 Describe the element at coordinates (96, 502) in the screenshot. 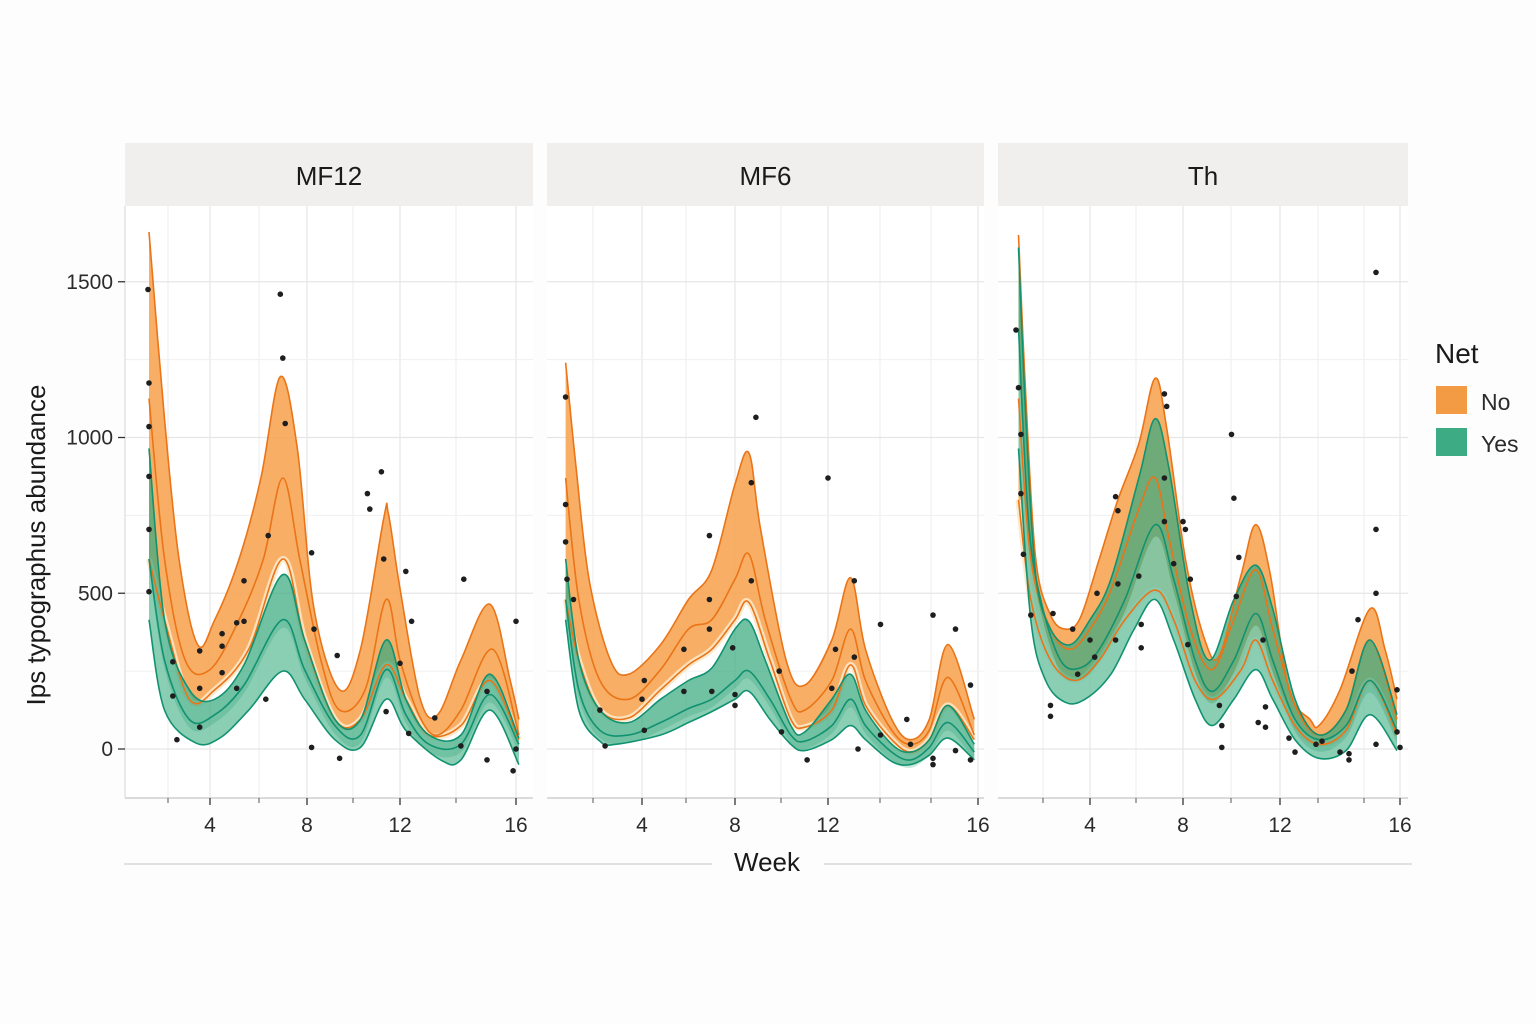

I see `y-axis: 0 500 1000 1500` at that location.